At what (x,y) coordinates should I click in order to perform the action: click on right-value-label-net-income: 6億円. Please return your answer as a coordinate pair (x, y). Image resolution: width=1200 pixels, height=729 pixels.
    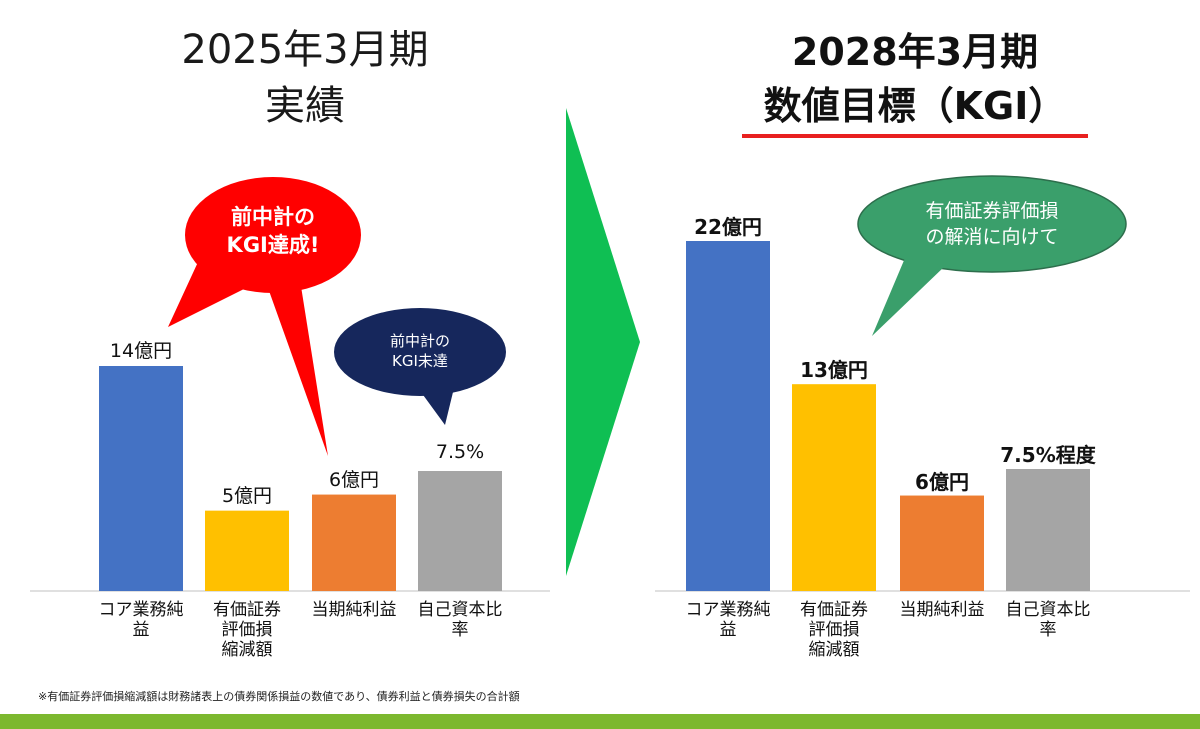
    Looking at the image, I should click on (942, 481).